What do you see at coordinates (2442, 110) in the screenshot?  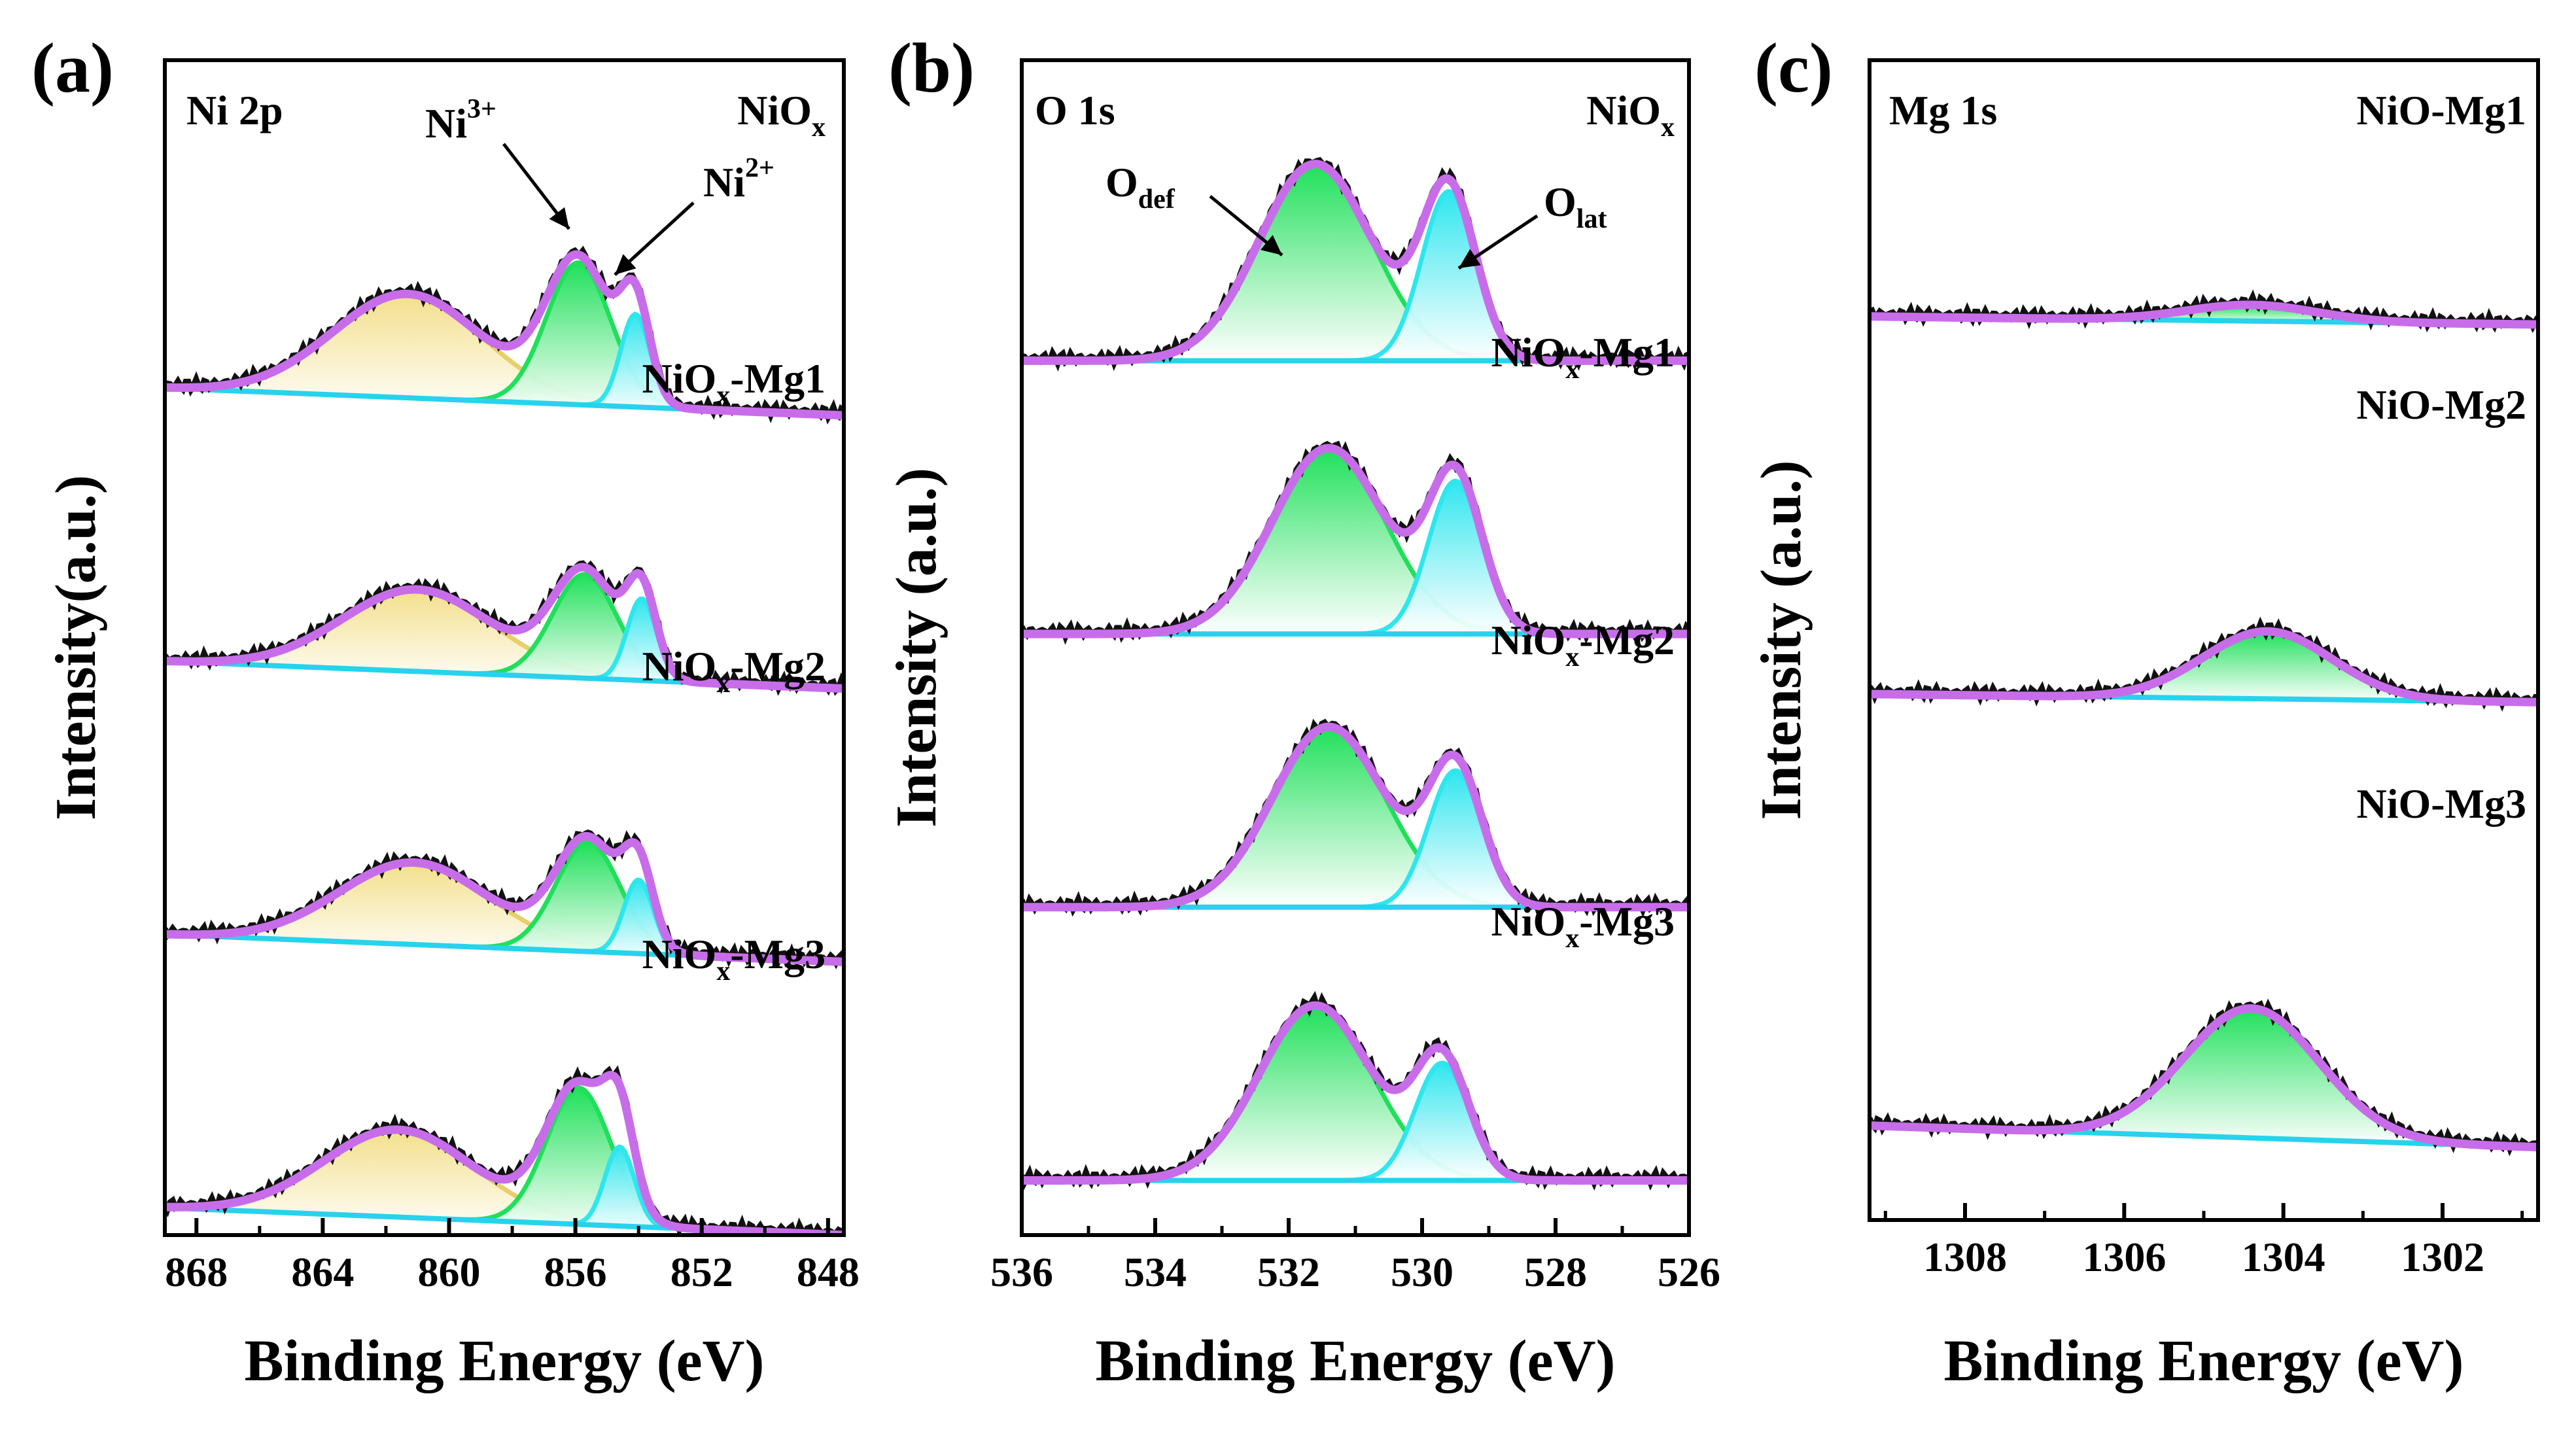 I see `series-label: NiO-Mg1` at bounding box center [2442, 110].